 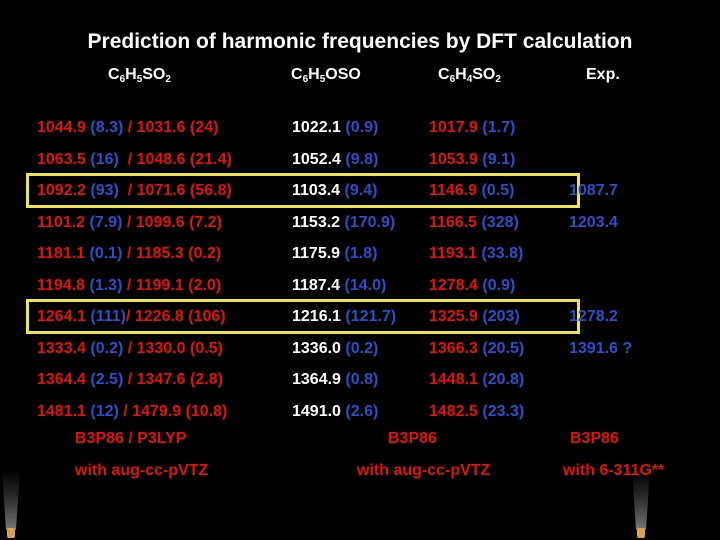 I want to click on value-c1d: (2.0), so click(x=205, y=285).